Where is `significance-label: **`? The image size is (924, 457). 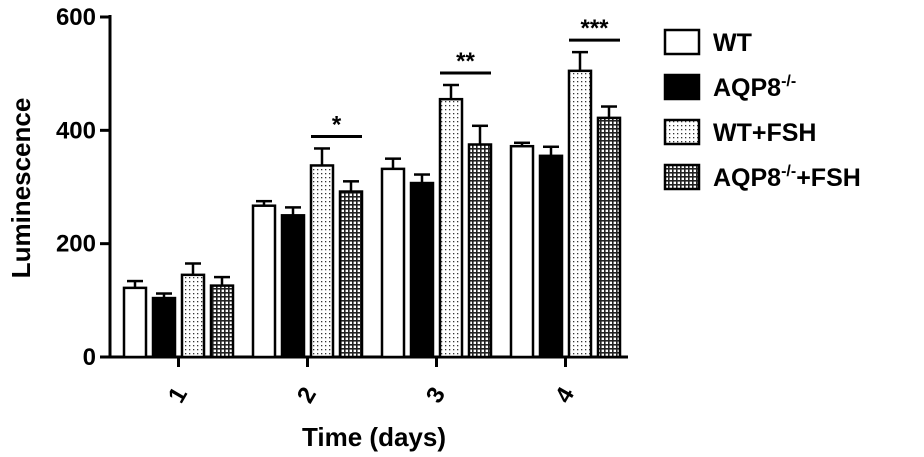 significance-label: ** is located at coordinates (465, 61).